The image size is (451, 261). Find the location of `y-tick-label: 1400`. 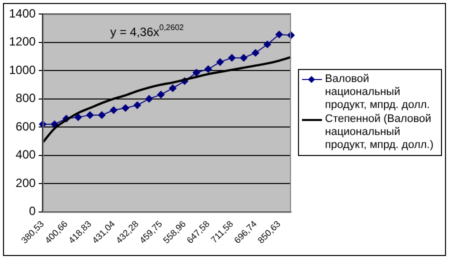

y-tick-label: 1400 is located at coordinates (22, 13).